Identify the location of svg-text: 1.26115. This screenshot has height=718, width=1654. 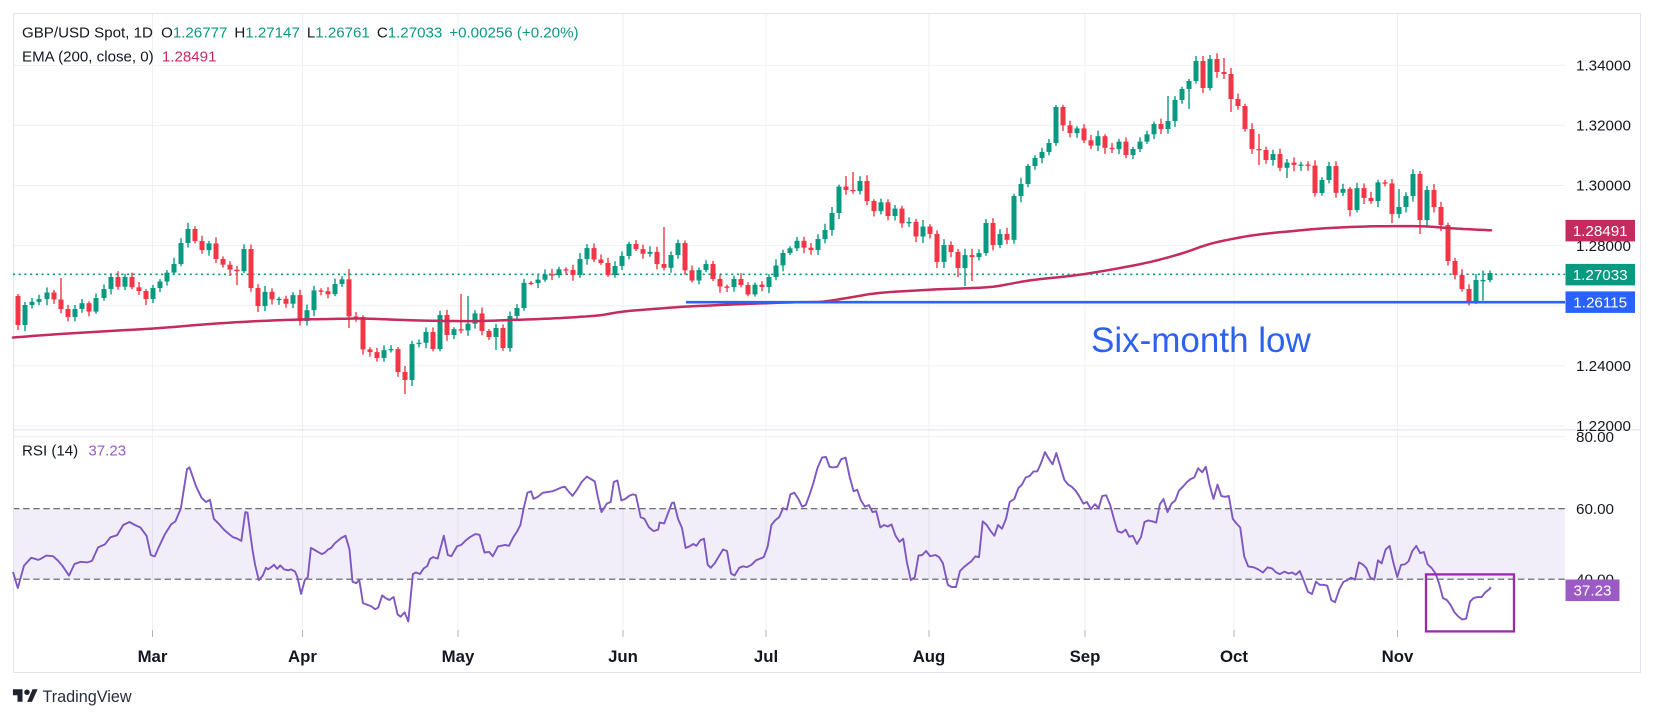
(1600, 302).